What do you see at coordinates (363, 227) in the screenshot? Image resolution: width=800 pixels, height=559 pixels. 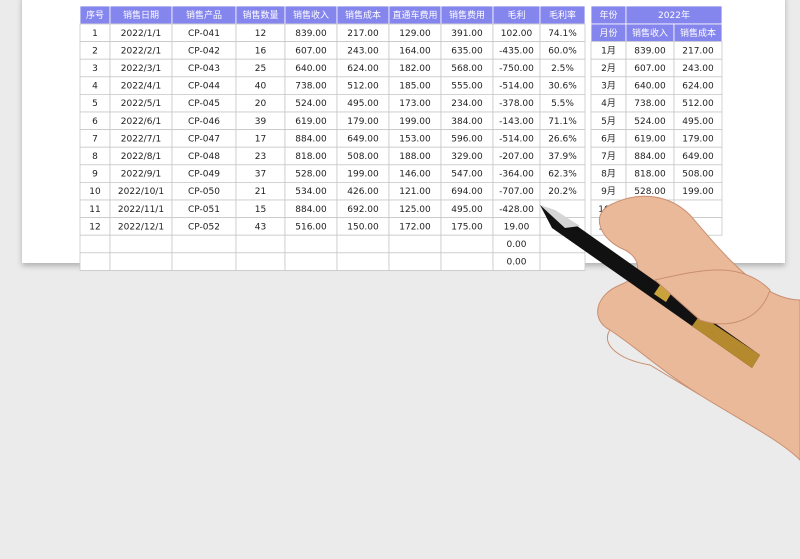 I see `cell-text: 150.00` at bounding box center [363, 227].